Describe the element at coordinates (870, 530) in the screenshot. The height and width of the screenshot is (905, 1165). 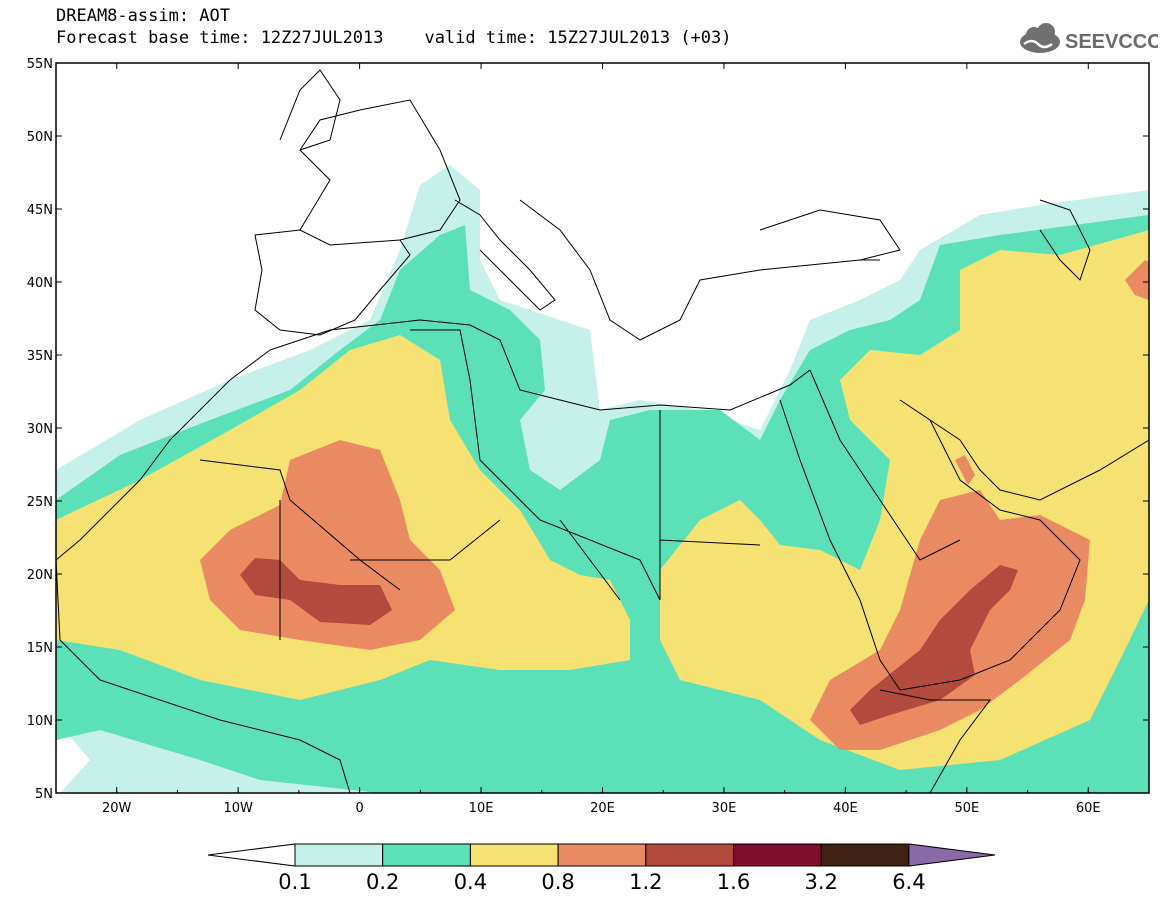
I see `coast-red-sea` at that location.